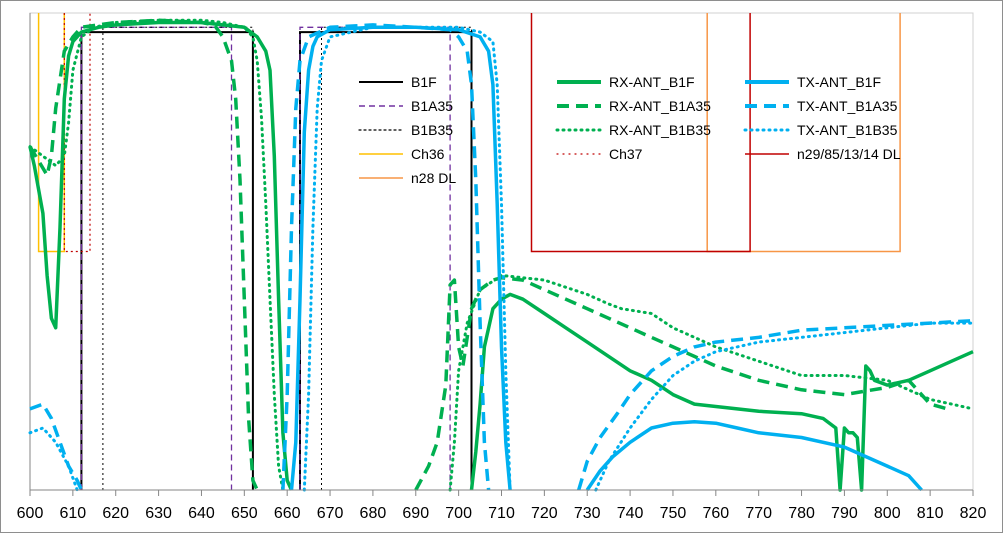 The image size is (1003, 533). I want to click on x-tick-label: 600, so click(30, 513).